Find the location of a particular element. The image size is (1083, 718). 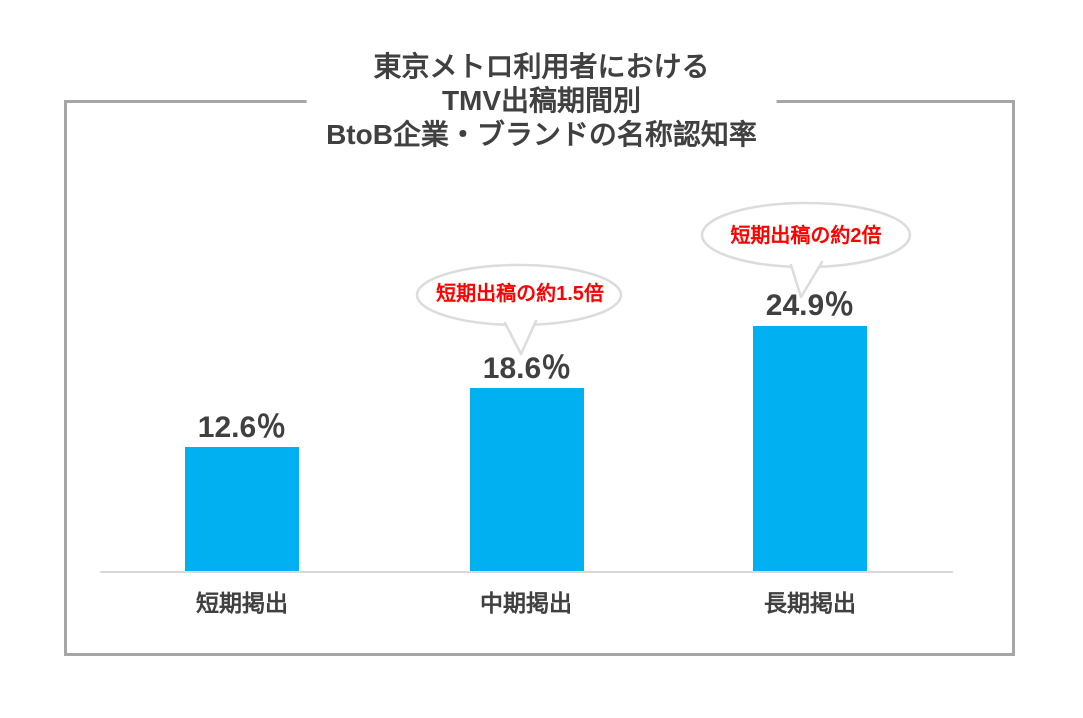

annotation-text-long-term: 短期出稿の約2倍 is located at coordinates (806, 236).